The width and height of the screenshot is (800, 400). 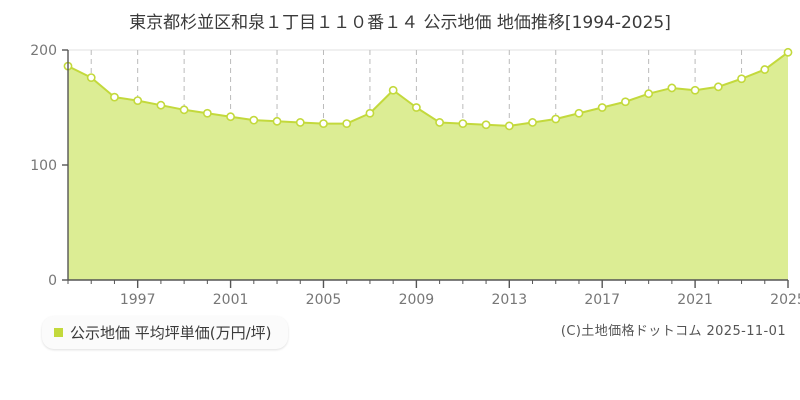 What do you see at coordinates (400, 23) in the screenshot?
I see `page-title: 東京都杉並区和泉１丁目１１０番１４ 公示地価 地価推移[1994-2025]` at bounding box center [400, 23].